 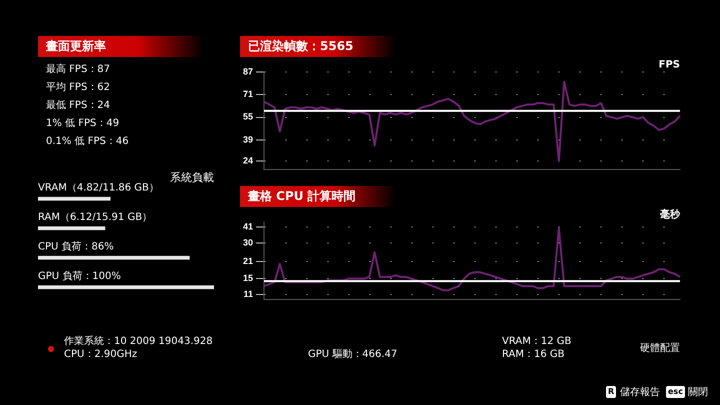 What do you see at coordinates (640, 392) in the screenshot?
I see `text: 儲存報告` at bounding box center [640, 392].